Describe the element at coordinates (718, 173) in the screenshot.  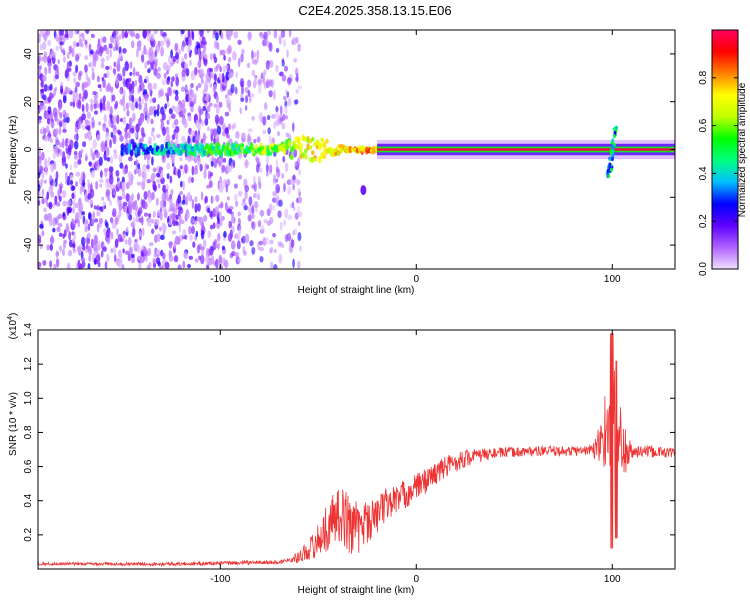
I see `colorbar-ticks: 0.0 0.2 0.4 0.6 0.8` at that location.